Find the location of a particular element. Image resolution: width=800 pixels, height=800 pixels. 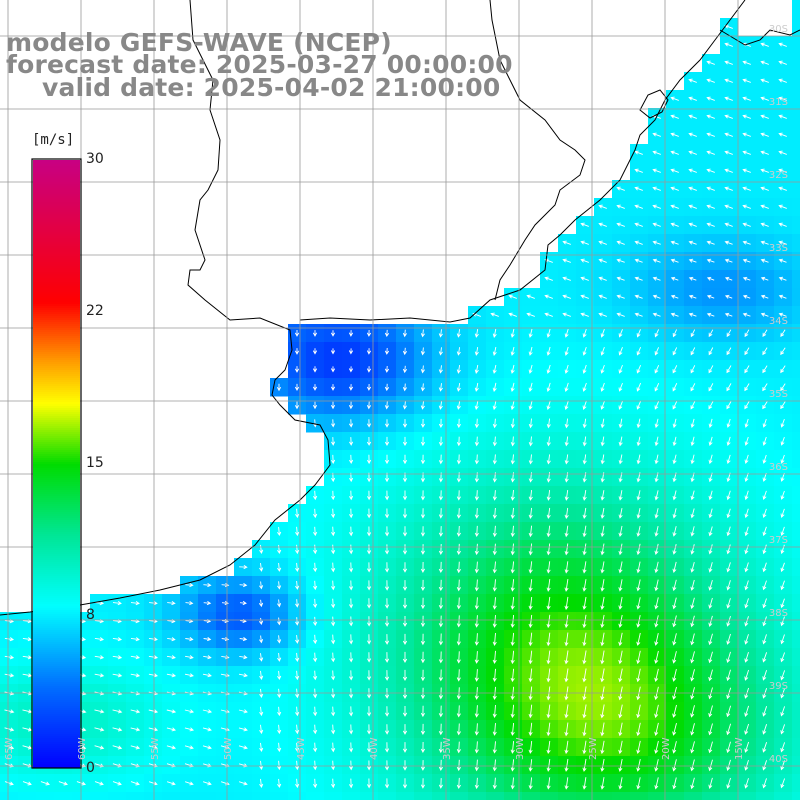

lon-label: 45W is located at coordinates (301, 748).